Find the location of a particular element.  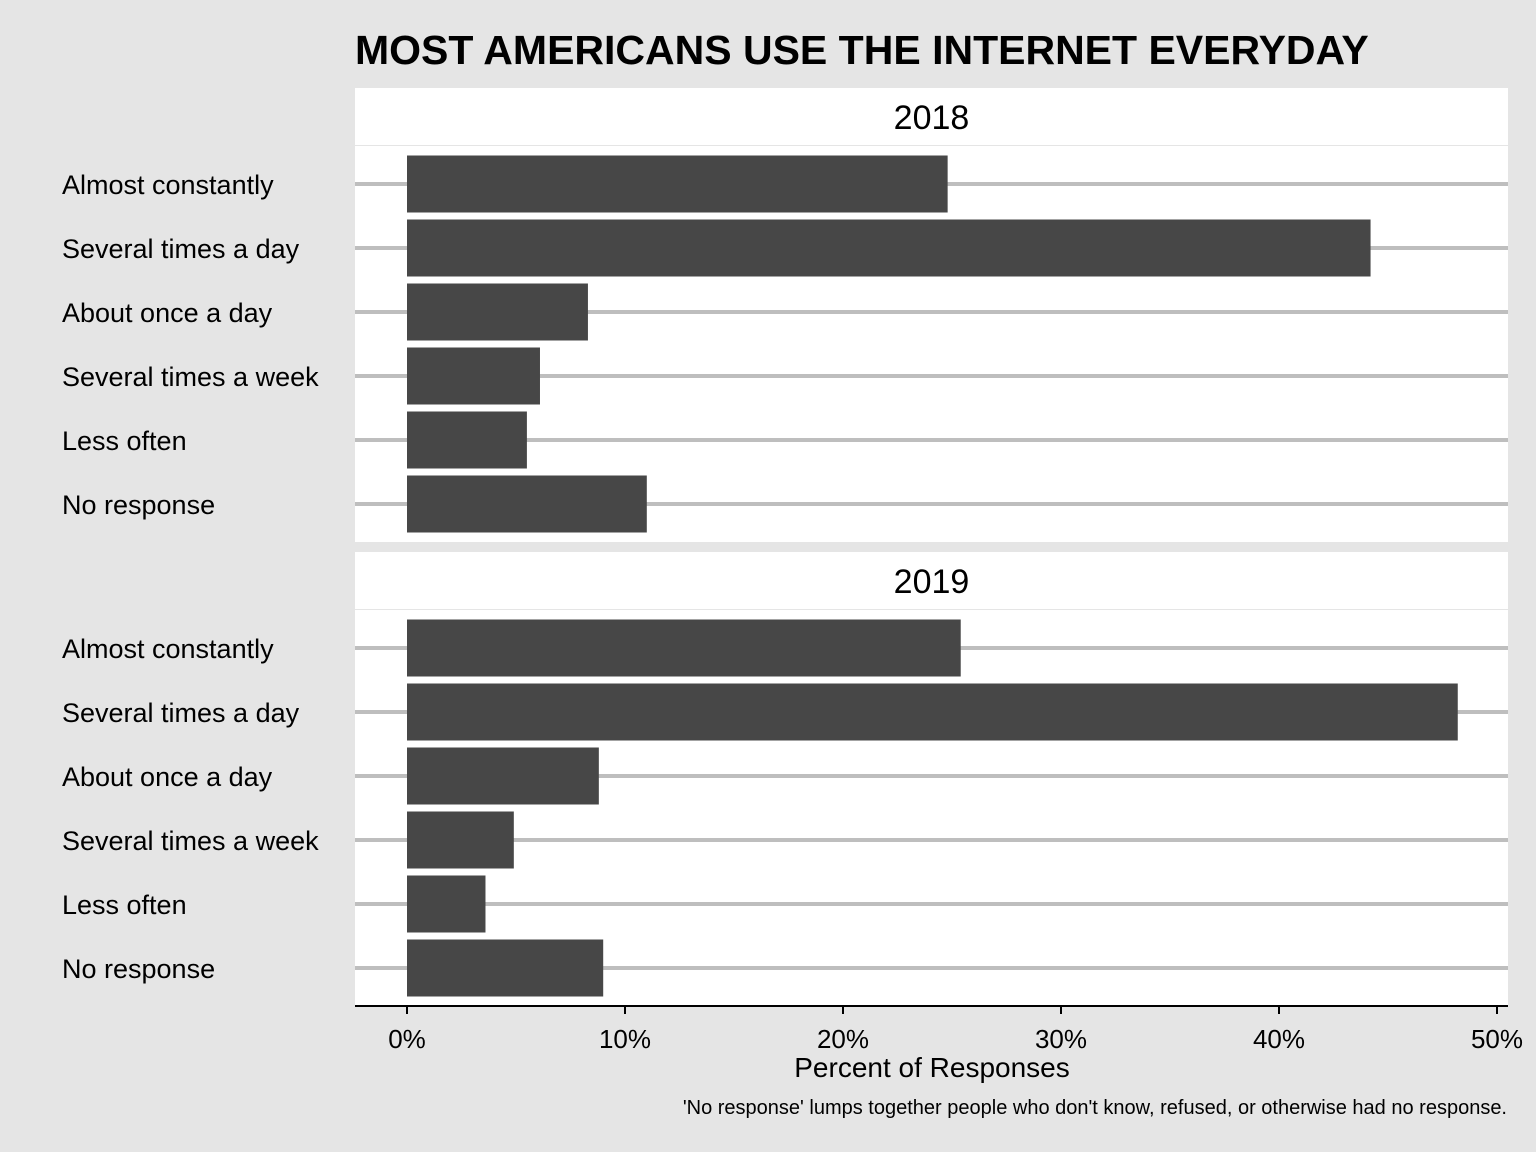

x-tick-label: 50% is located at coordinates (1497, 1039).